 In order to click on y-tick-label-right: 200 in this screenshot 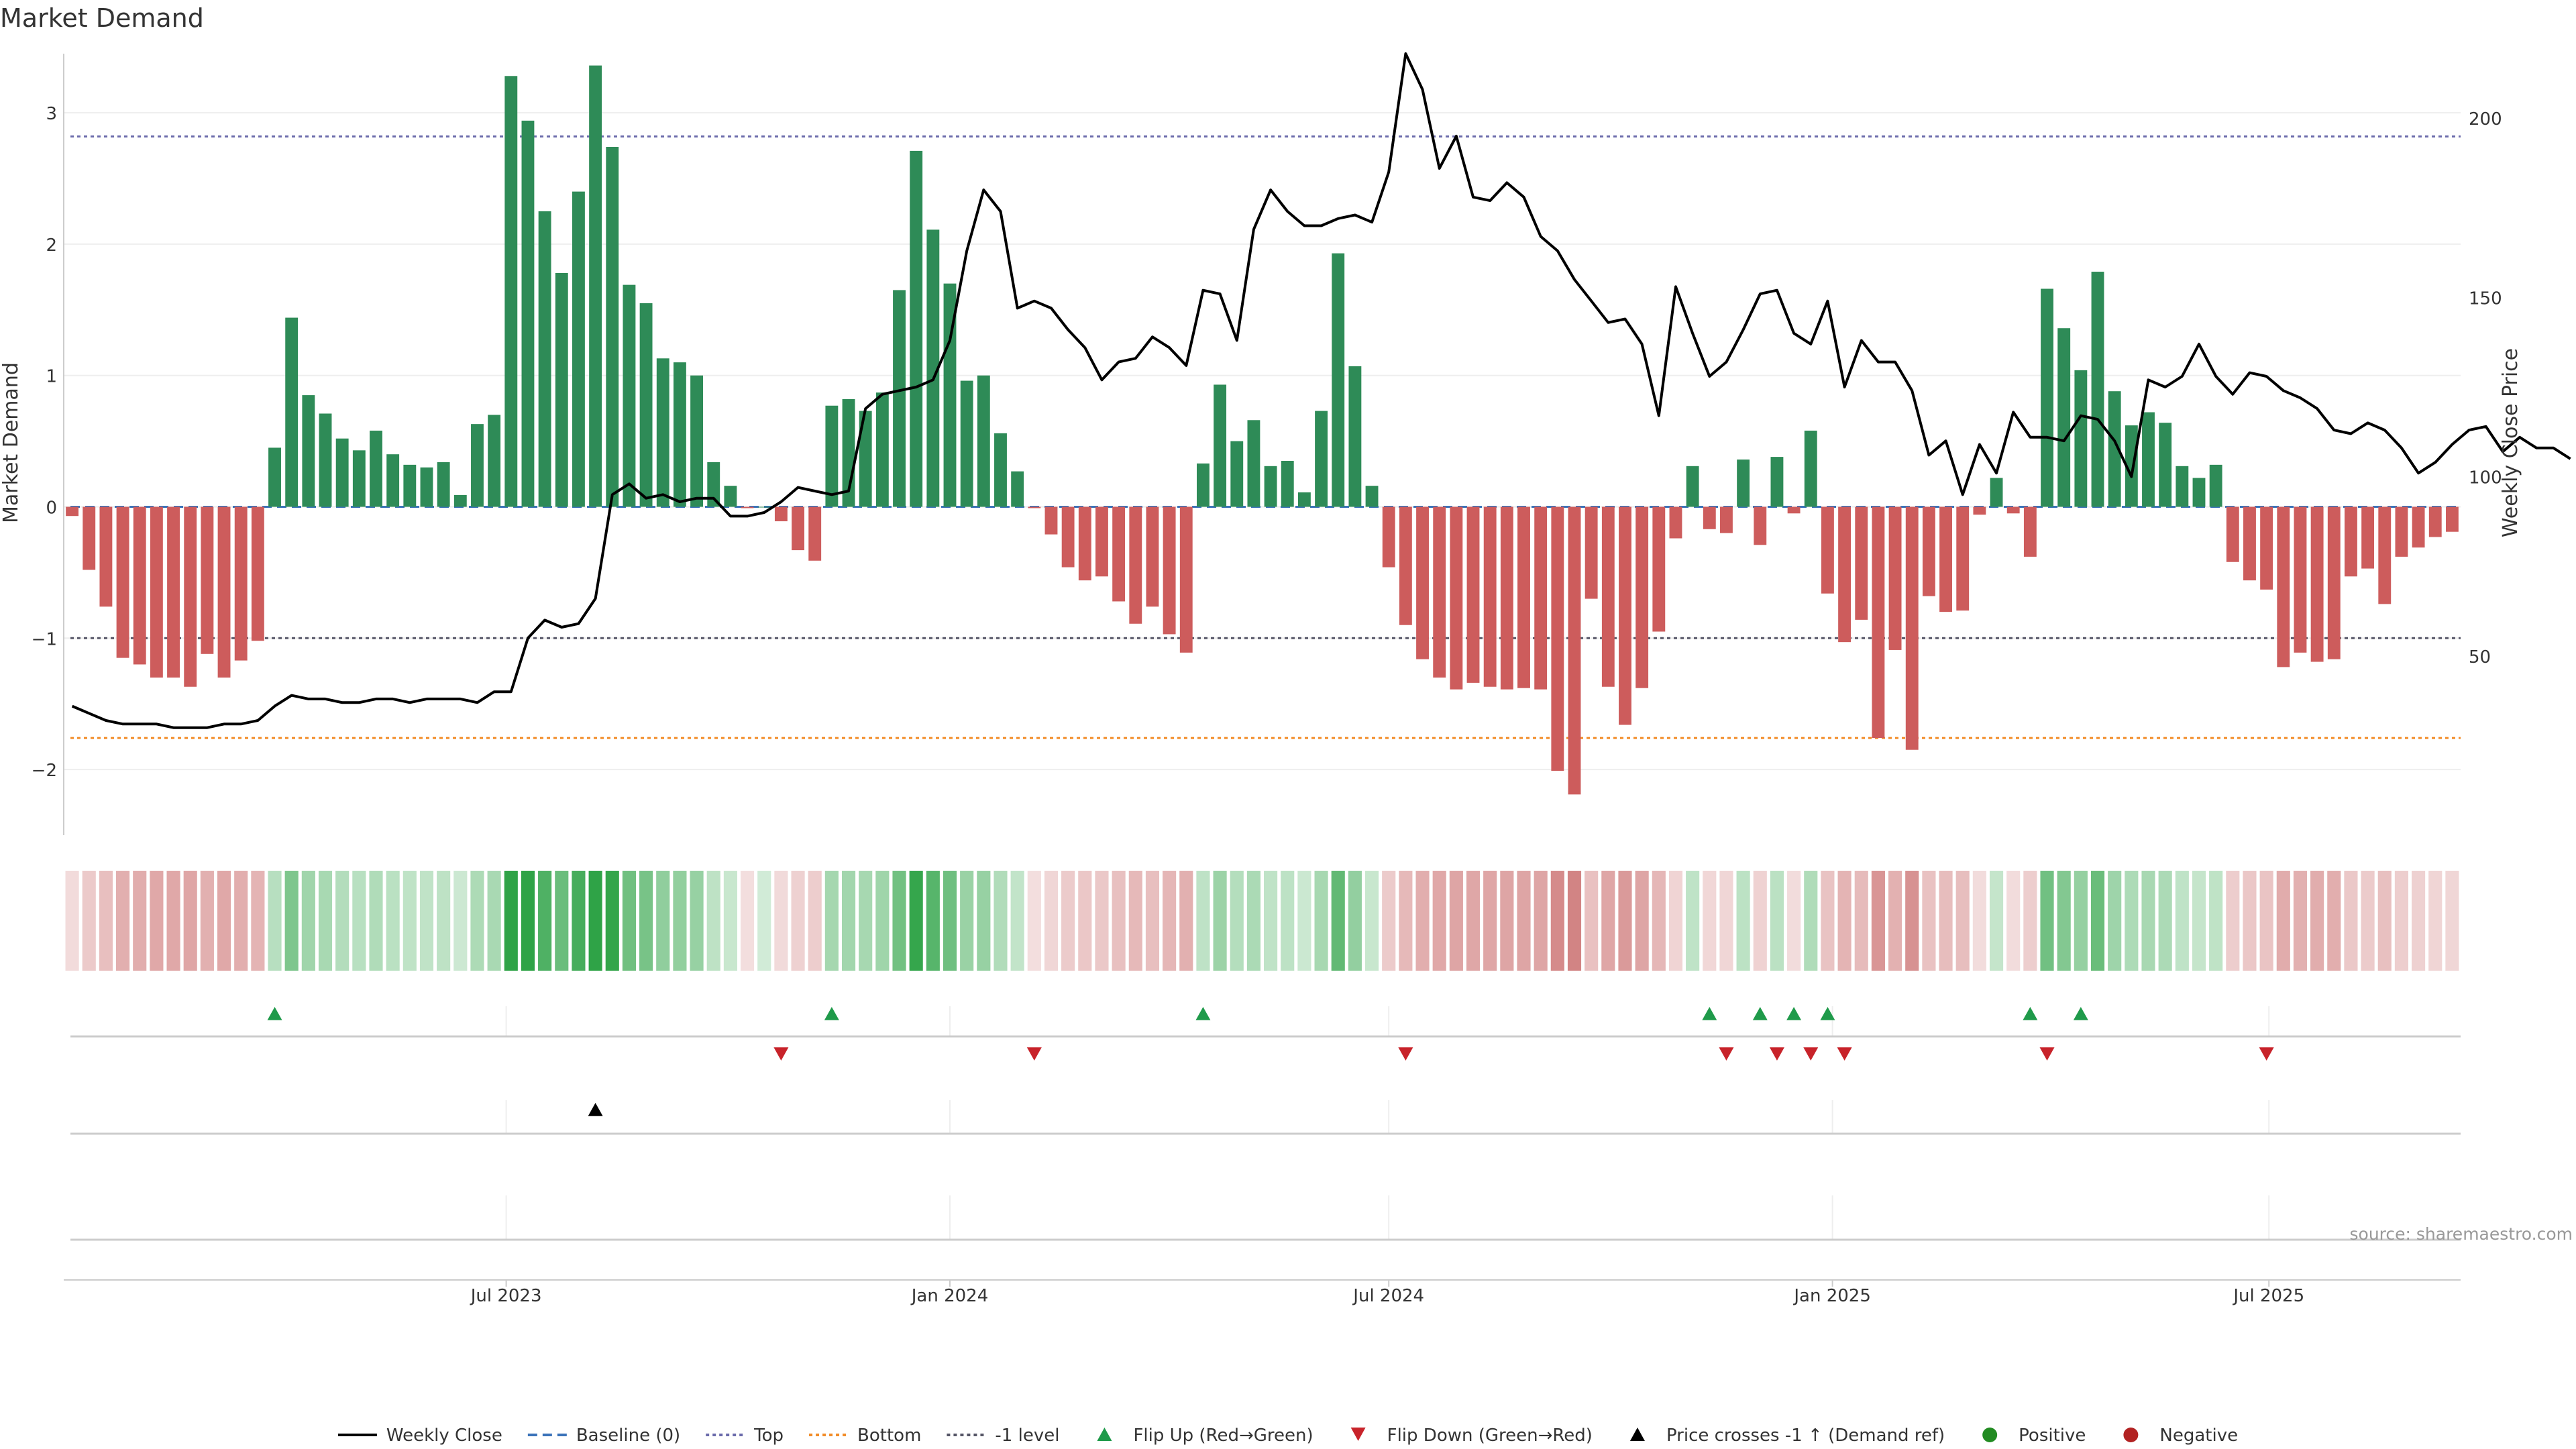, I will do `click(2485, 119)`.